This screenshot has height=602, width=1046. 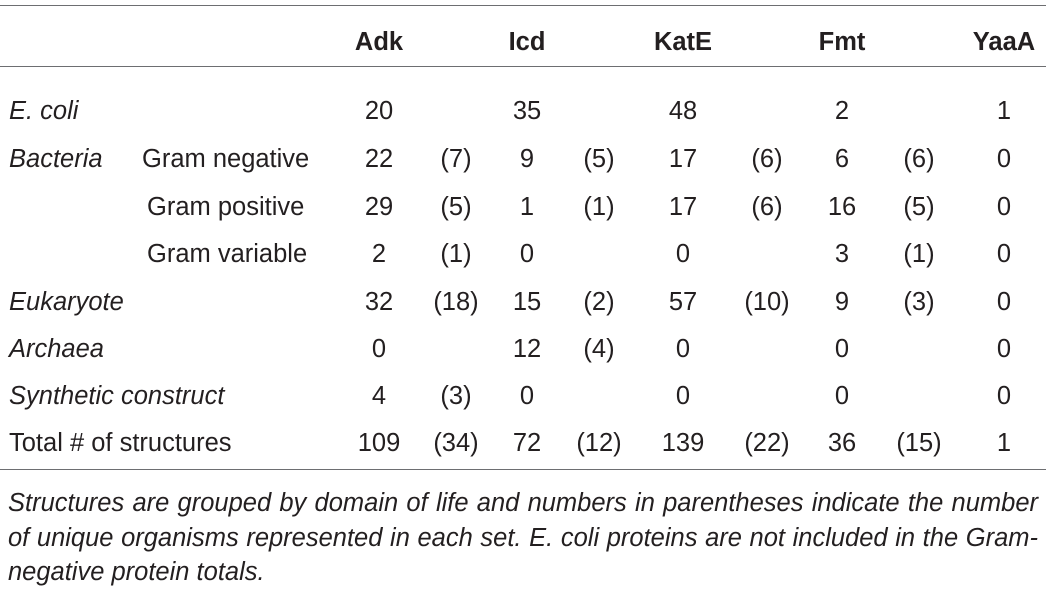 What do you see at coordinates (44, 111) in the screenshot?
I see `row-group-label: E. coli` at bounding box center [44, 111].